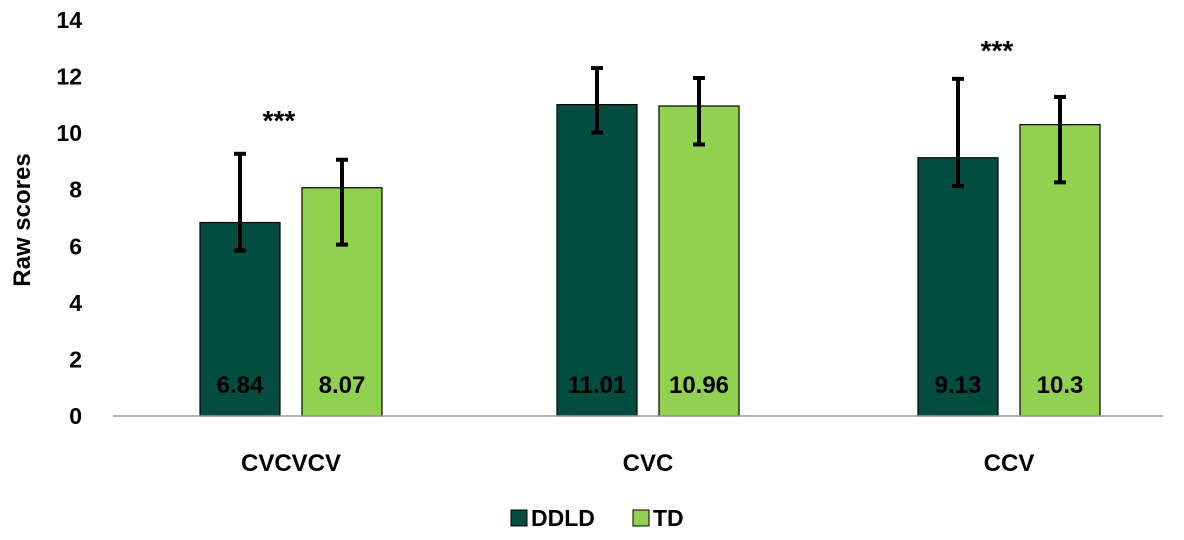 Image resolution: width=1184 pixels, height=540 pixels. I want to click on y-tick-label: 6, so click(75, 246).